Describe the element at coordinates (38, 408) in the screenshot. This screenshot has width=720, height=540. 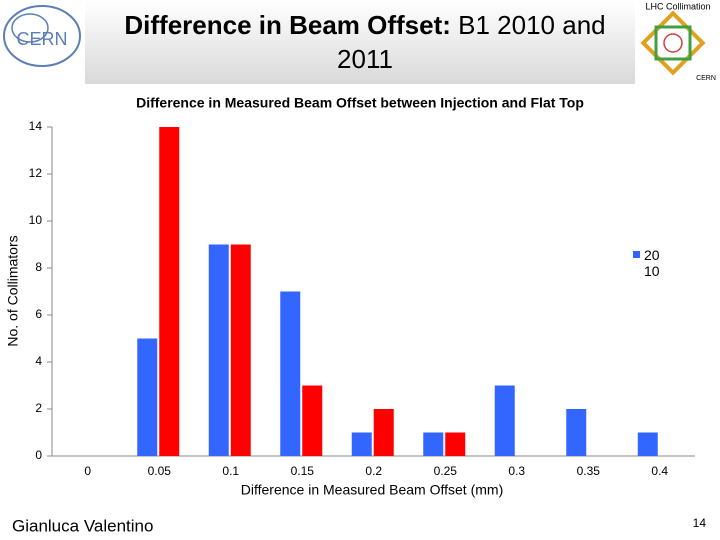
I see `y-tick-label: 2` at that location.